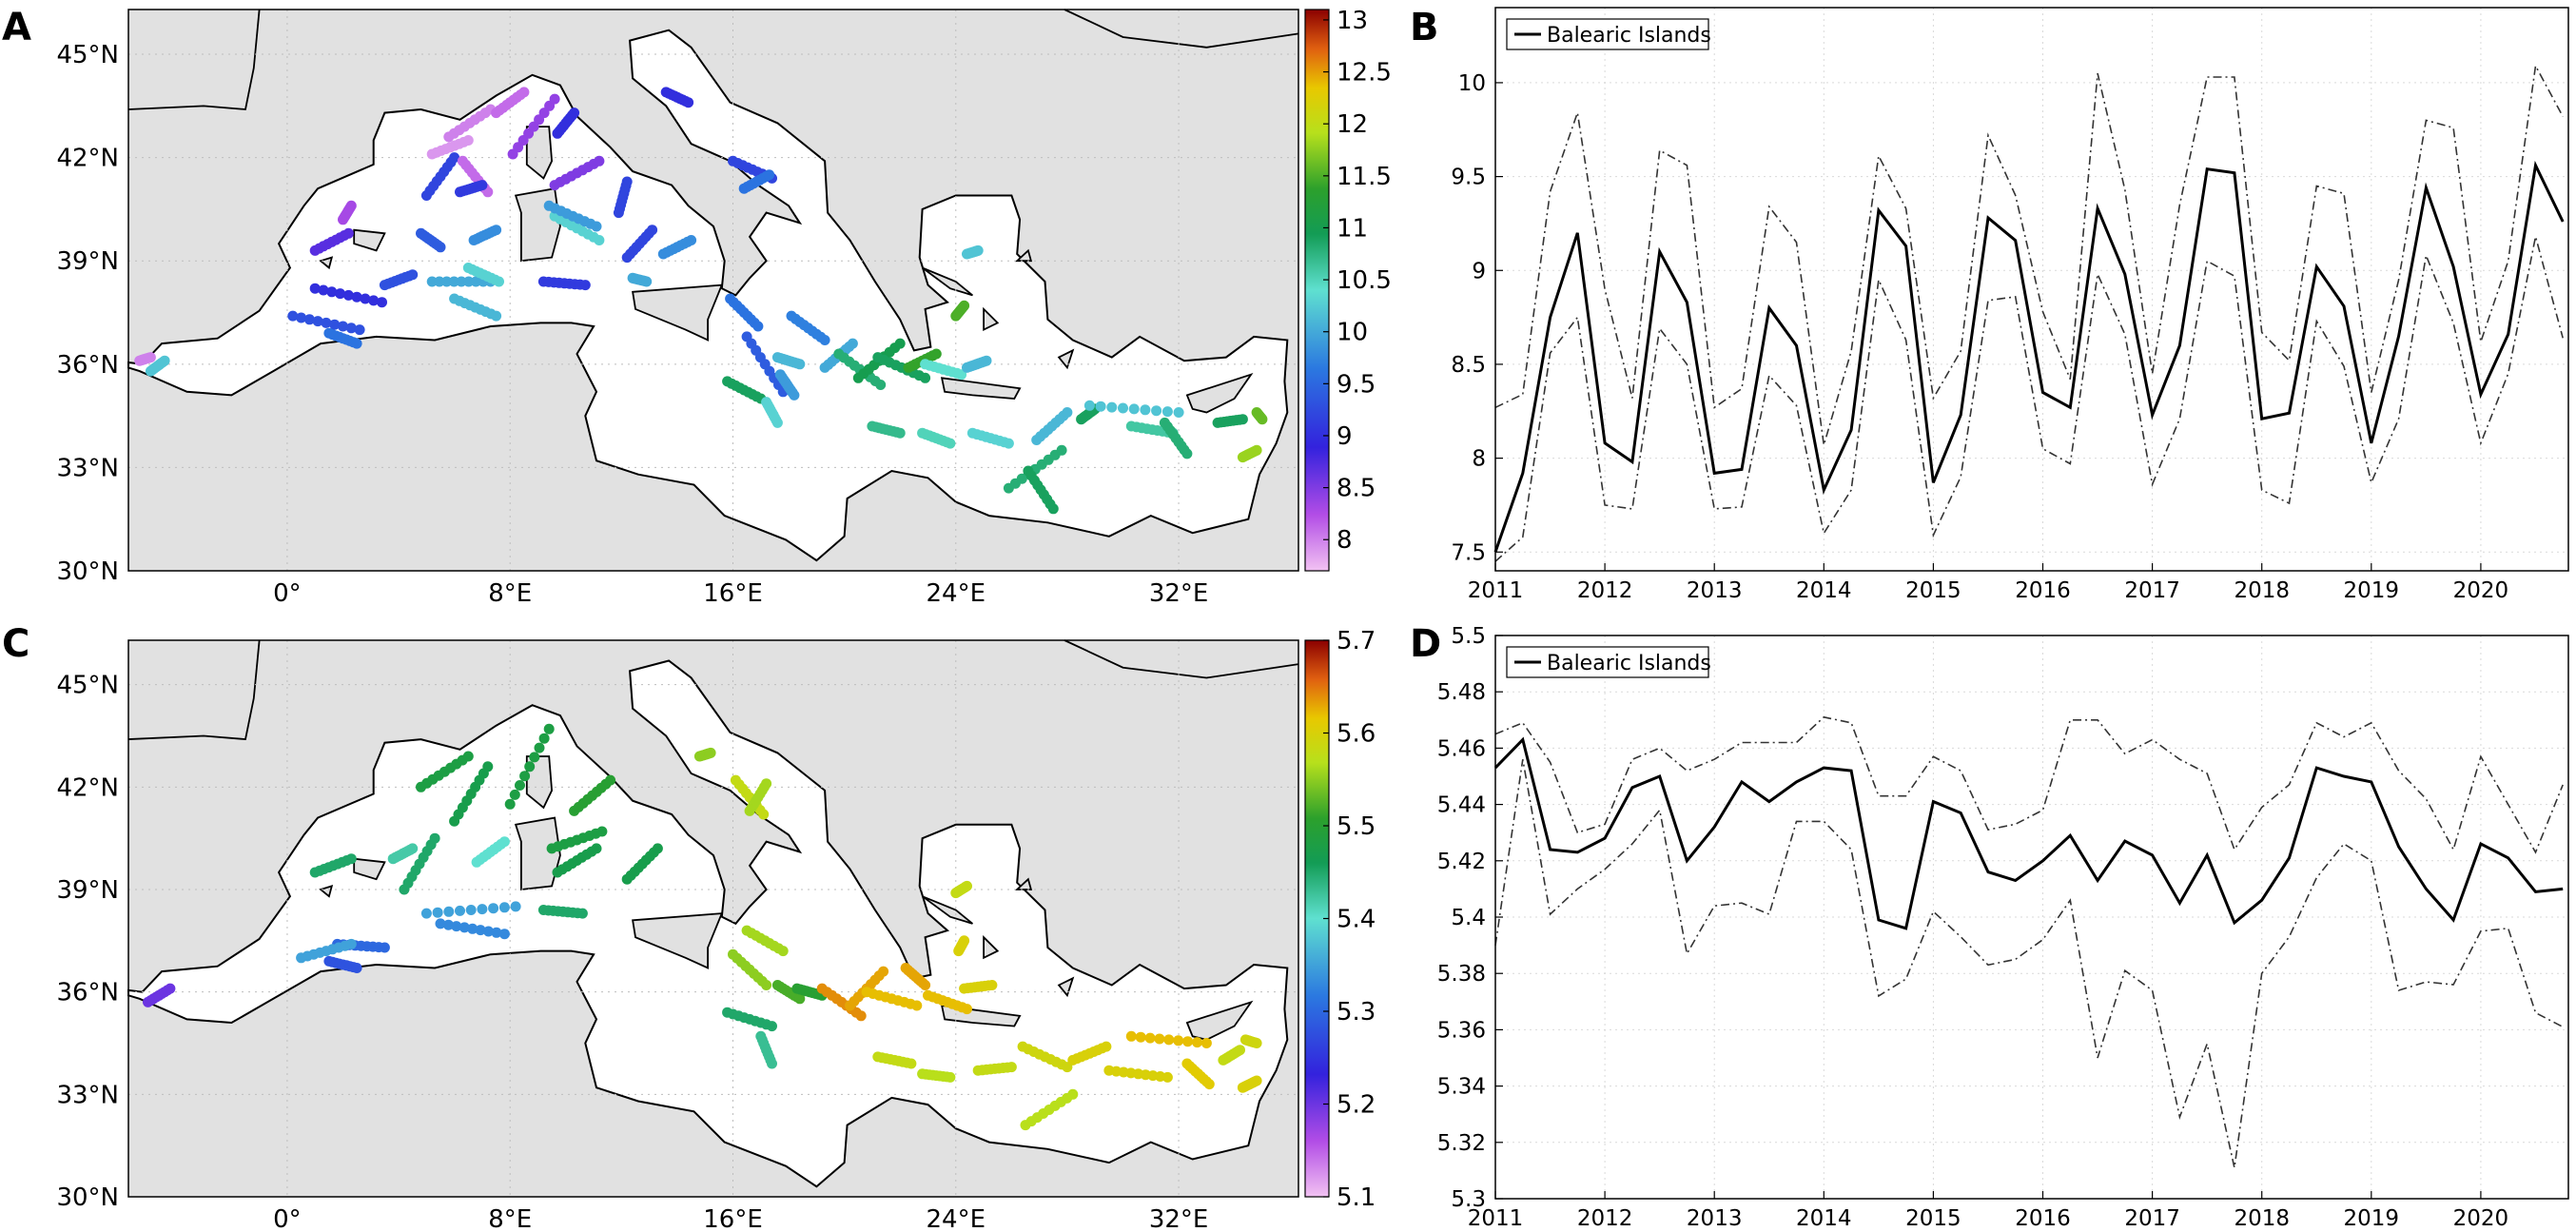 This screenshot has width=2576, height=1232. What do you see at coordinates (1933, 1218) in the screenshot?
I see `x-tick-label: 2015` at bounding box center [1933, 1218].